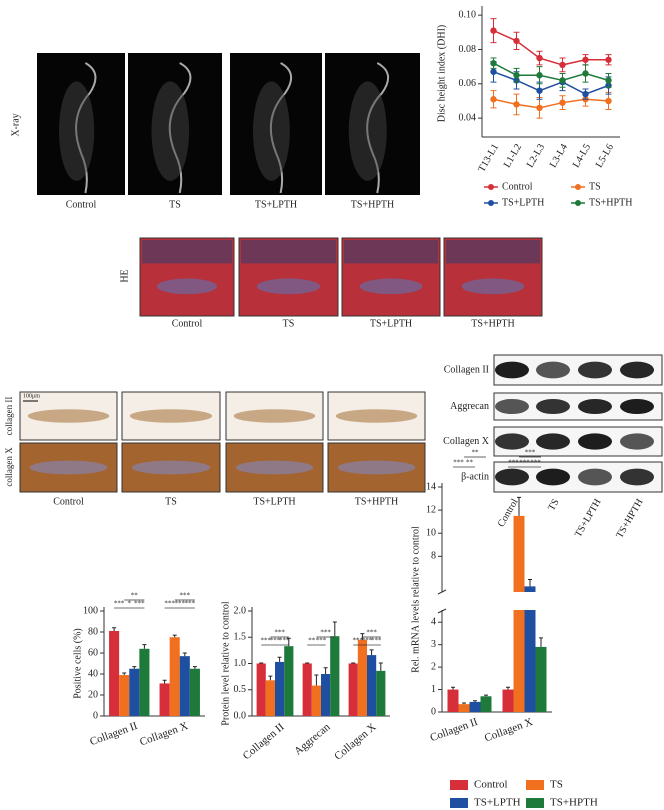 The width and height of the screenshot is (664, 810). Describe the element at coordinates (466, 369) in the screenshot. I see `row-label: Collagen II` at that location.